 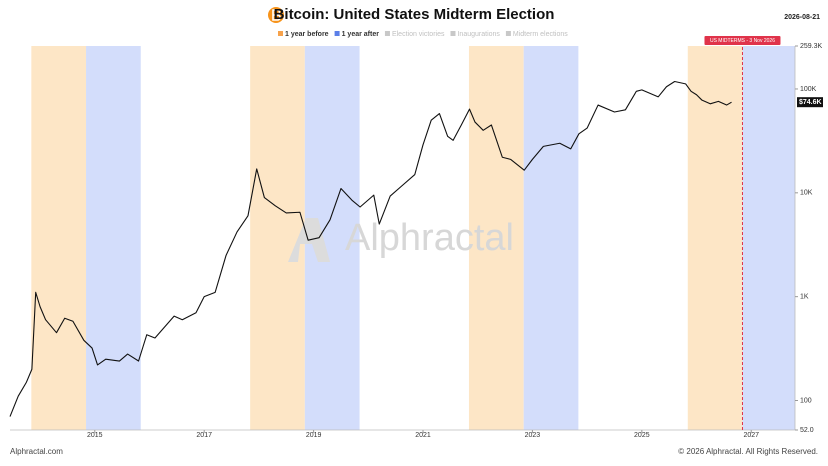 What do you see at coordinates (533, 435) in the screenshot?
I see `x-tick-label: 2023` at bounding box center [533, 435].